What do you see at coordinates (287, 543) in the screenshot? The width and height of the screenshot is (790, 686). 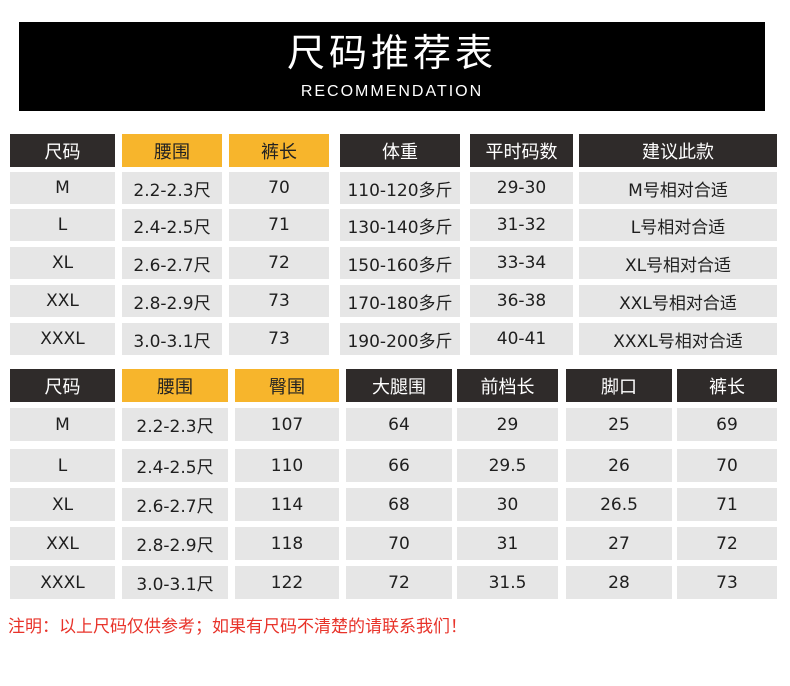 I see `table-cell: 118` at bounding box center [287, 543].